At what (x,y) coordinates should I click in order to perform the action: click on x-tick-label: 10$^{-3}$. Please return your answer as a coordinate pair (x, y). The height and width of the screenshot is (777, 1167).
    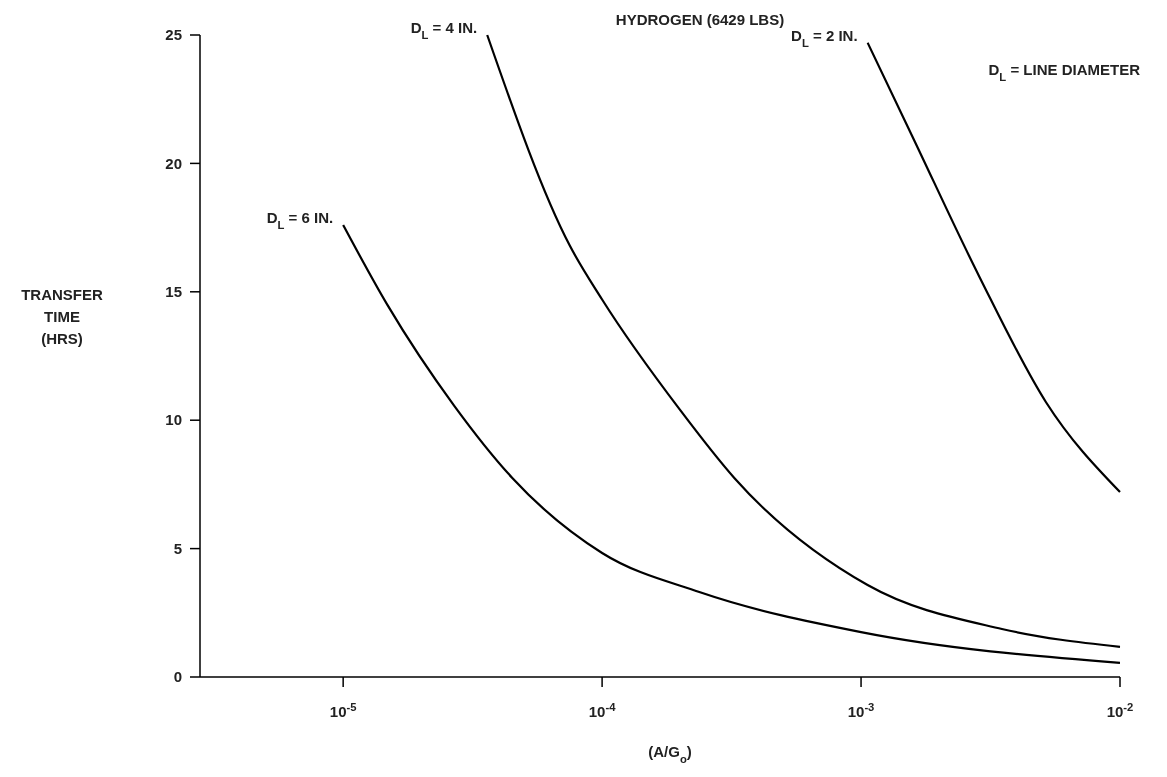
    Looking at the image, I should click on (861, 710).